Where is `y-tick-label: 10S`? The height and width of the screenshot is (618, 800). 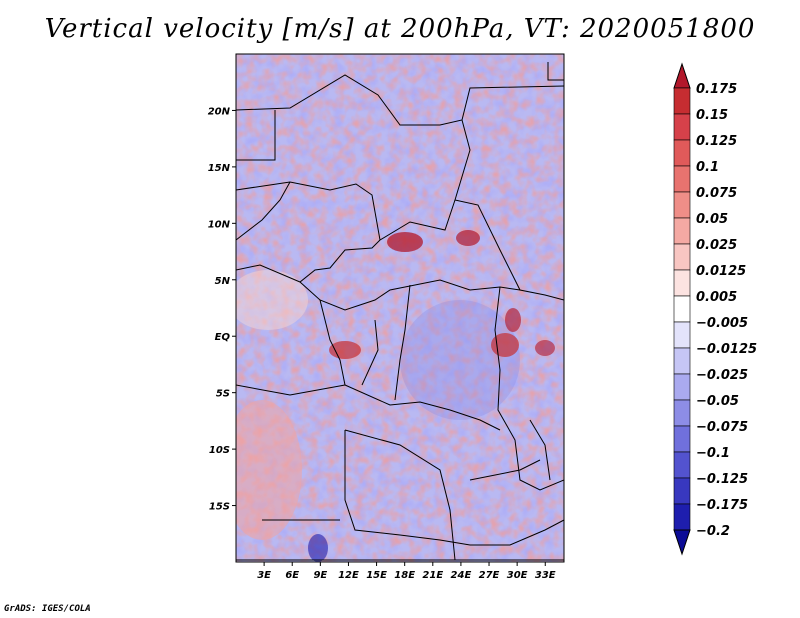
y-tick-label: 10S is located at coordinates (219, 450).